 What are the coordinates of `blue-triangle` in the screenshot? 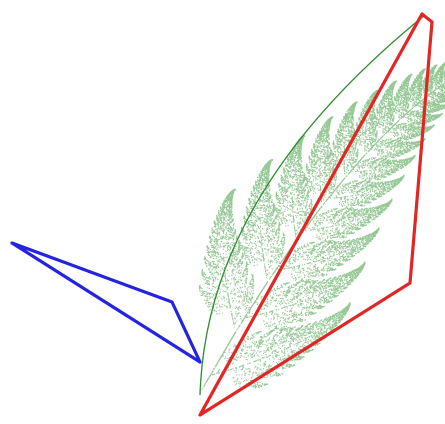 It's located at (106, 302).